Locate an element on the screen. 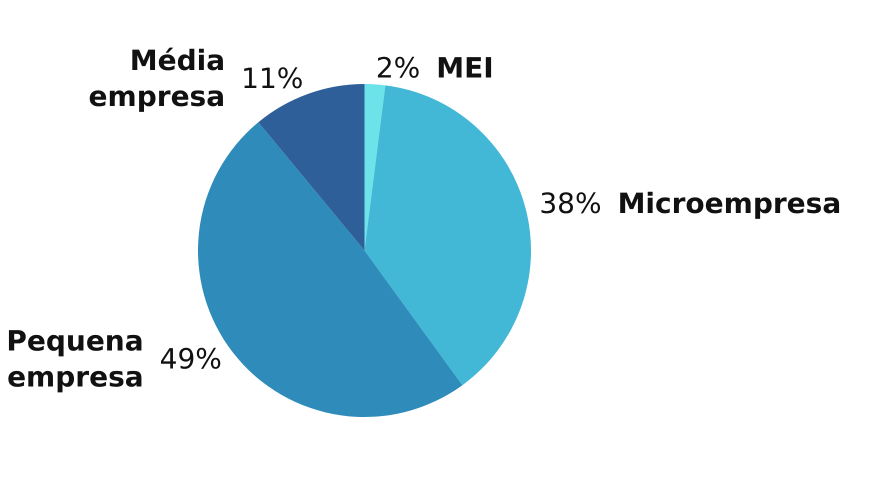 The height and width of the screenshot is (491, 889). data-label: 11% is located at coordinates (272, 78).